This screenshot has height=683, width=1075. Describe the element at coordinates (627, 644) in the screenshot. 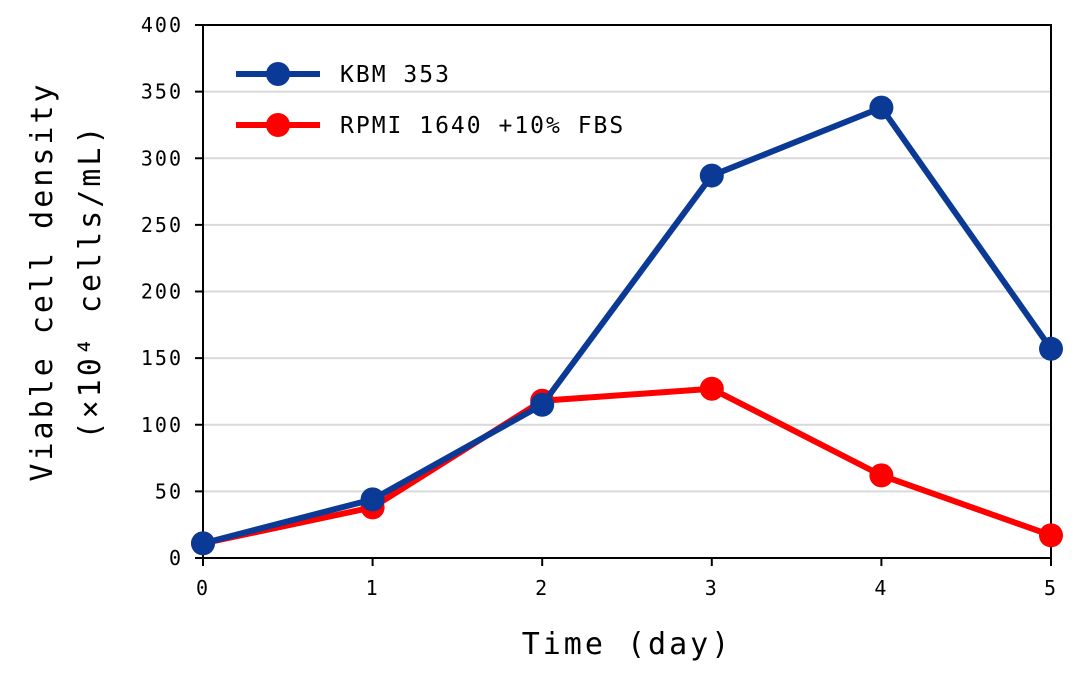

I see `x-axis-title: Time (day)` at that location.